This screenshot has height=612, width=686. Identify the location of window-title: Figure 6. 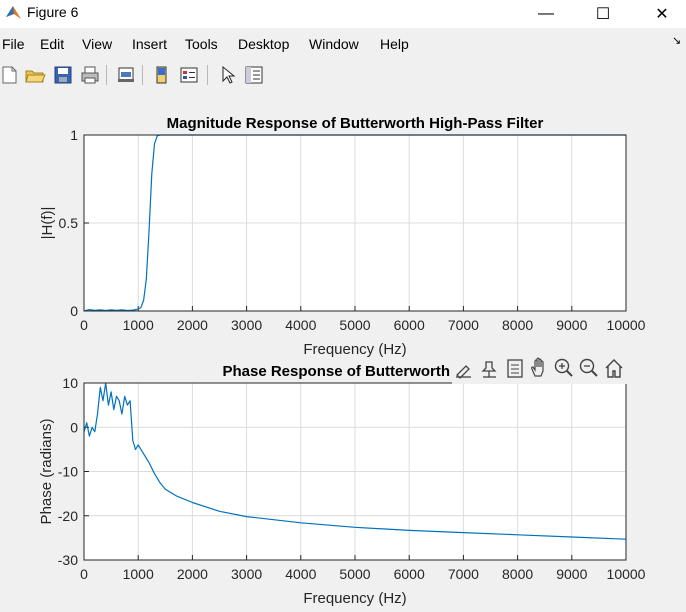
(53, 12).